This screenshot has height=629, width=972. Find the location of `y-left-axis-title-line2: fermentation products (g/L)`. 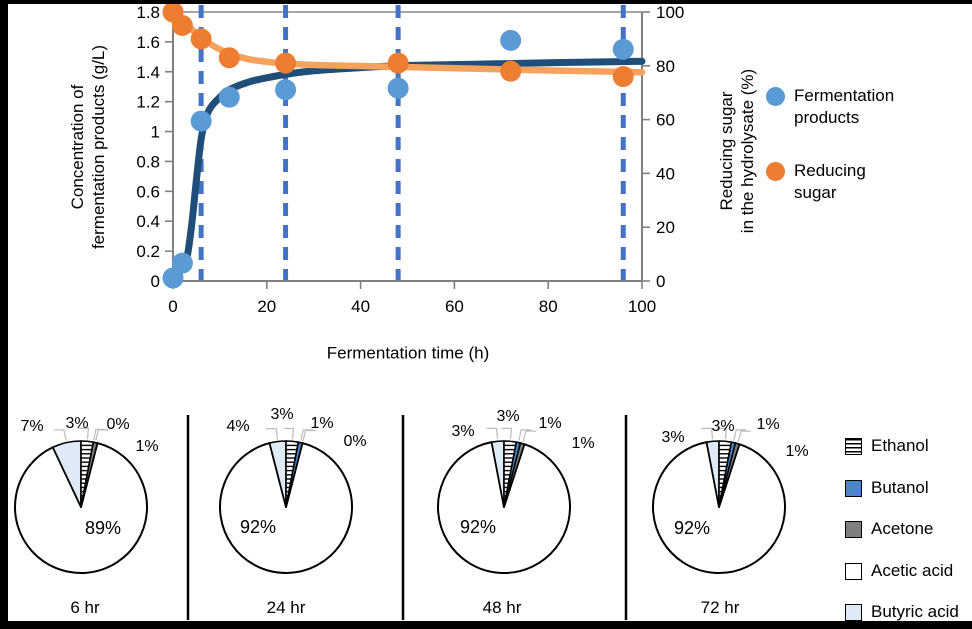

y-left-axis-title-line2: fermentation products (g/L) is located at coordinates (98, 147).